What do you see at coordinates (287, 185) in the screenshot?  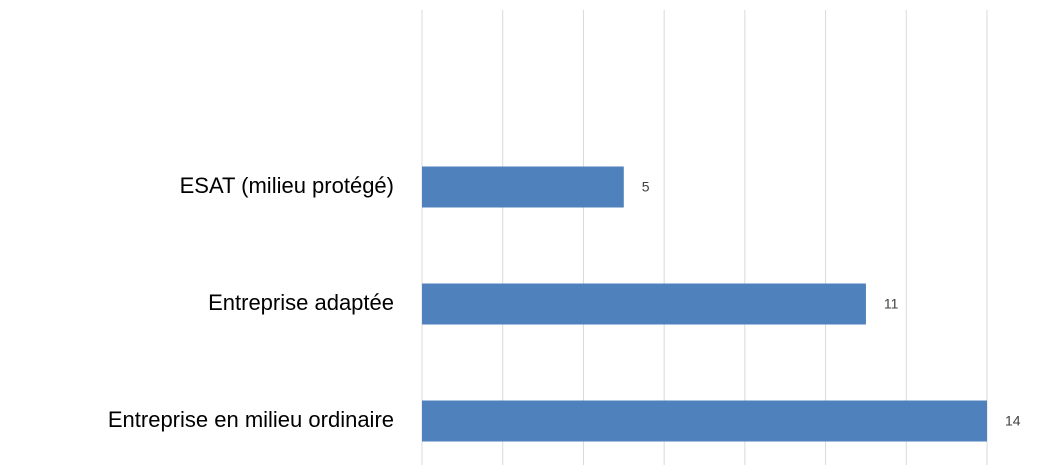 I see `y-tick-label: ESAT (milieu protégé)` at bounding box center [287, 185].